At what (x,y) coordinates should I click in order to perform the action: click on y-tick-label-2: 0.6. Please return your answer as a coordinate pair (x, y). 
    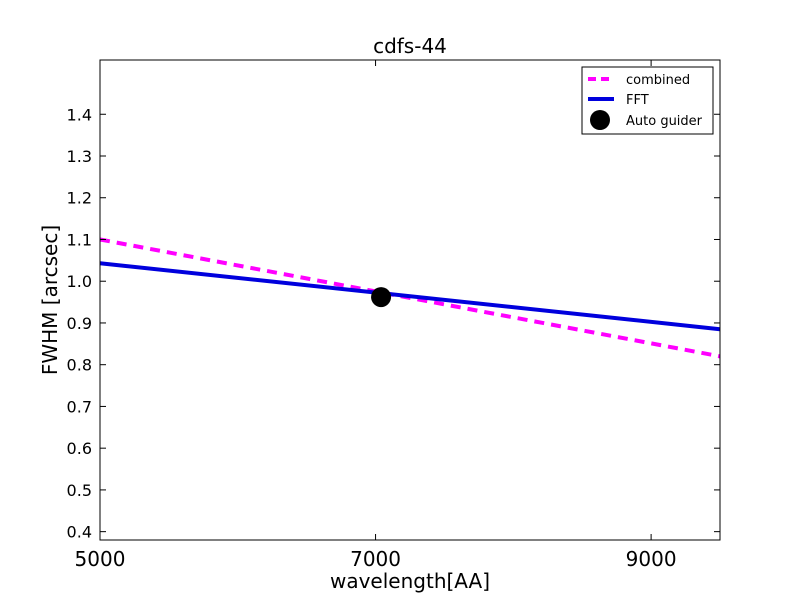
    Looking at the image, I should click on (79, 448).